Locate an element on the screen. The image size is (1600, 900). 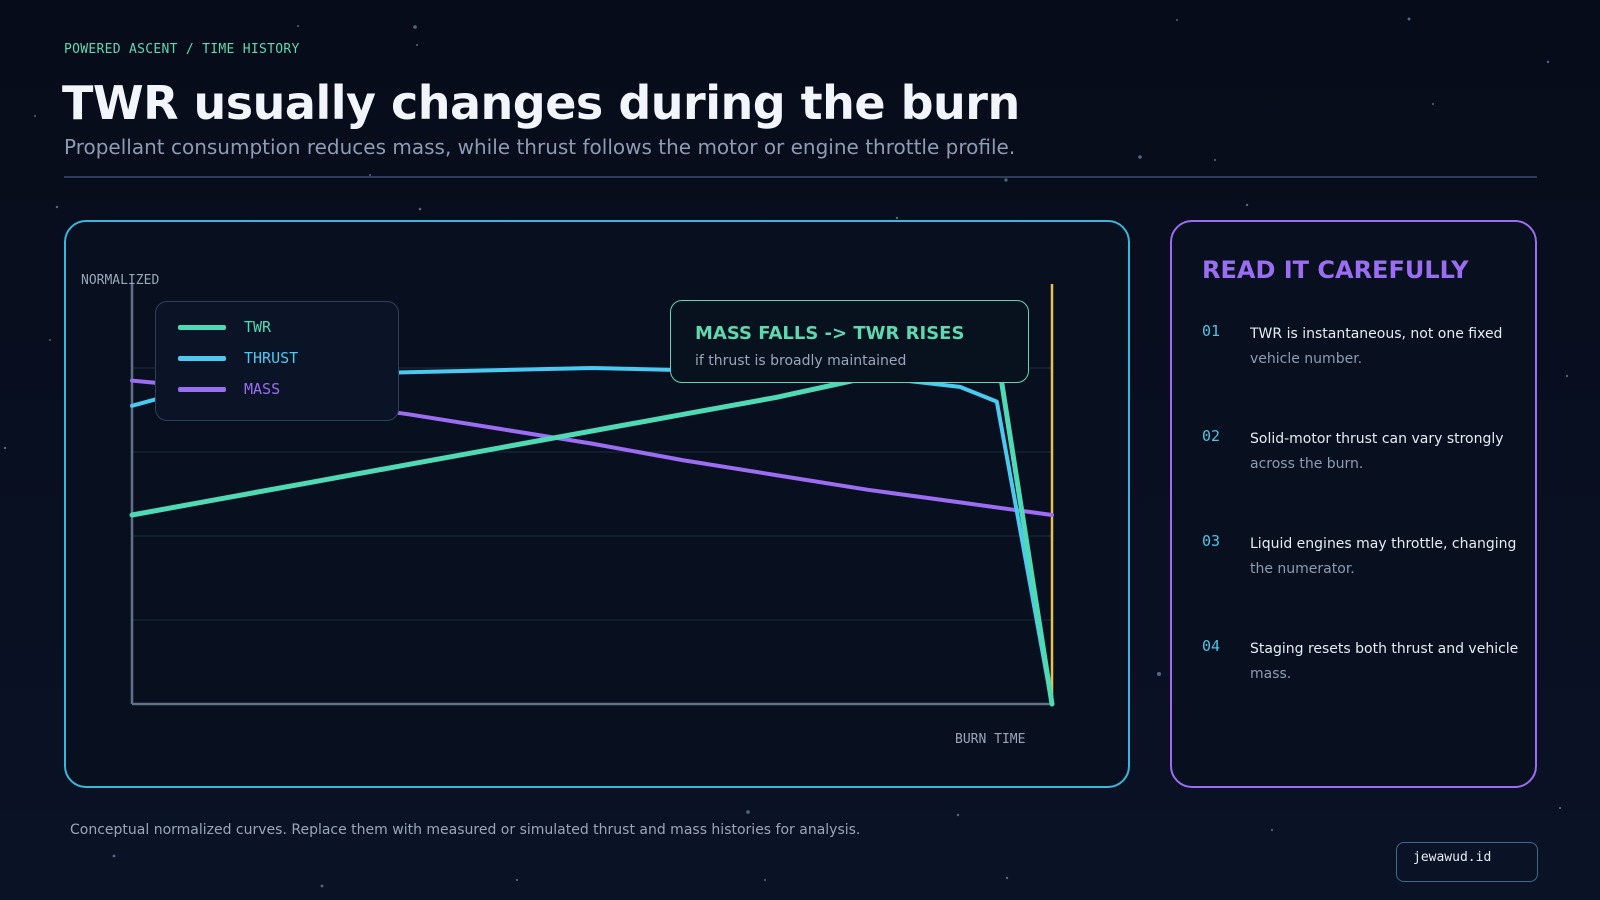
legend-swatch-mass is located at coordinates (202, 389).